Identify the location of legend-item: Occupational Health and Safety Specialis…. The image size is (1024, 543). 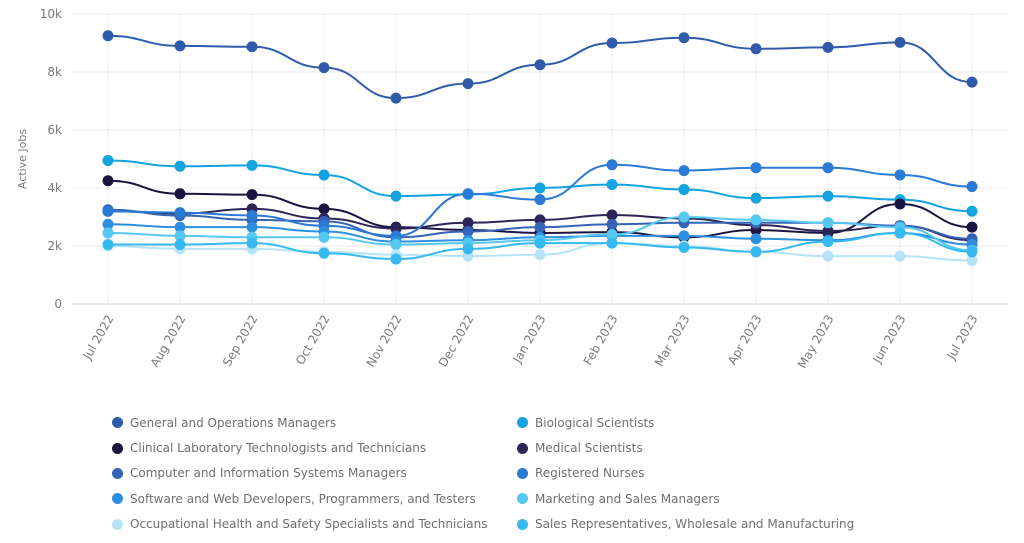
(314, 524).